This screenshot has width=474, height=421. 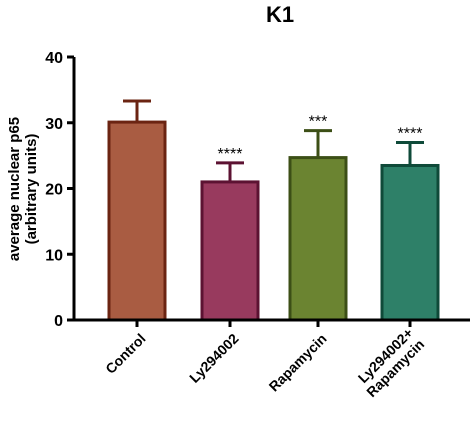 I want to click on x-tick-label-2: Rapamycin, so click(x=298, y=362).